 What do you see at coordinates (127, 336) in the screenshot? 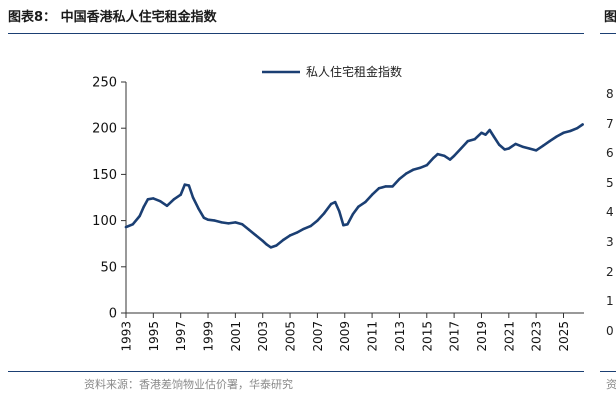
I see `x-tick-label: 1993` at bounding box center [127, 336].